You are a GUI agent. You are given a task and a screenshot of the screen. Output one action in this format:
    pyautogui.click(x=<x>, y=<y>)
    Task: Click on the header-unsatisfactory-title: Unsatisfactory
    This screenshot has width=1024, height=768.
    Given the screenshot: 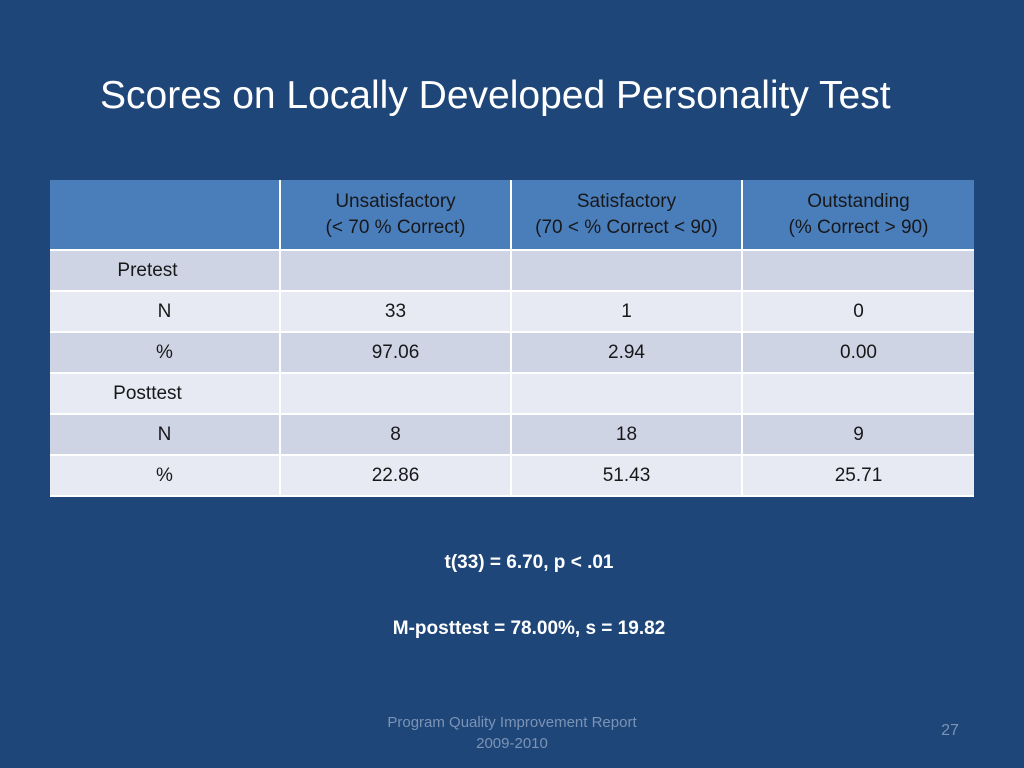 What is the action you would take?
    pyautogui.click(x=395, y=201)
    